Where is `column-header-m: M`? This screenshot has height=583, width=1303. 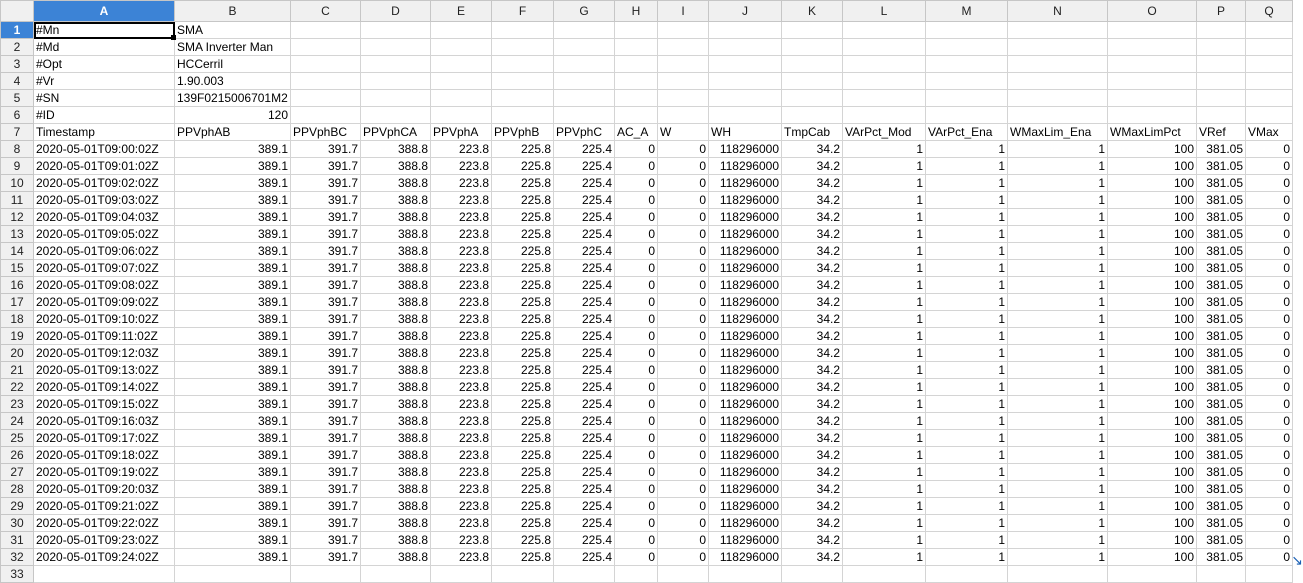 column-header-m: M is located at coordinates (966, 11).